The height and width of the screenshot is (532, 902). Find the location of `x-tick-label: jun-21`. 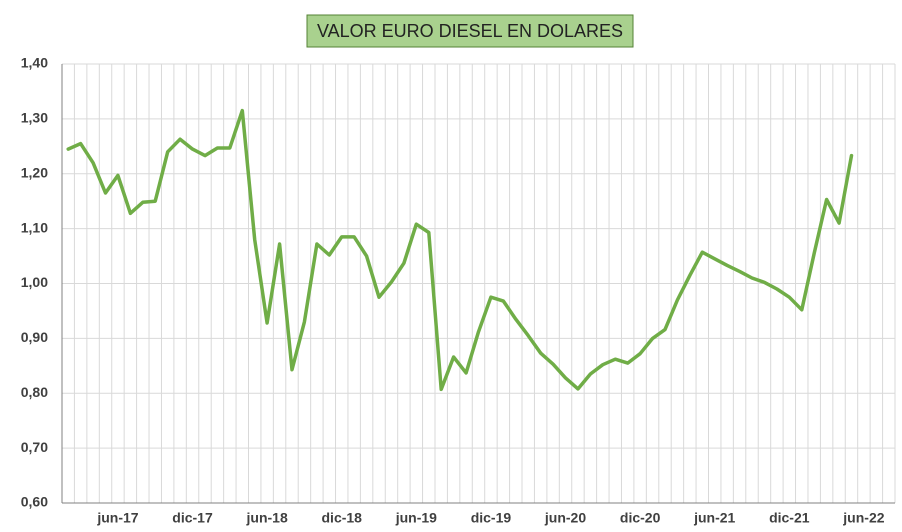

x-tick-label: jun-21 is located at coordinates (714, 518).